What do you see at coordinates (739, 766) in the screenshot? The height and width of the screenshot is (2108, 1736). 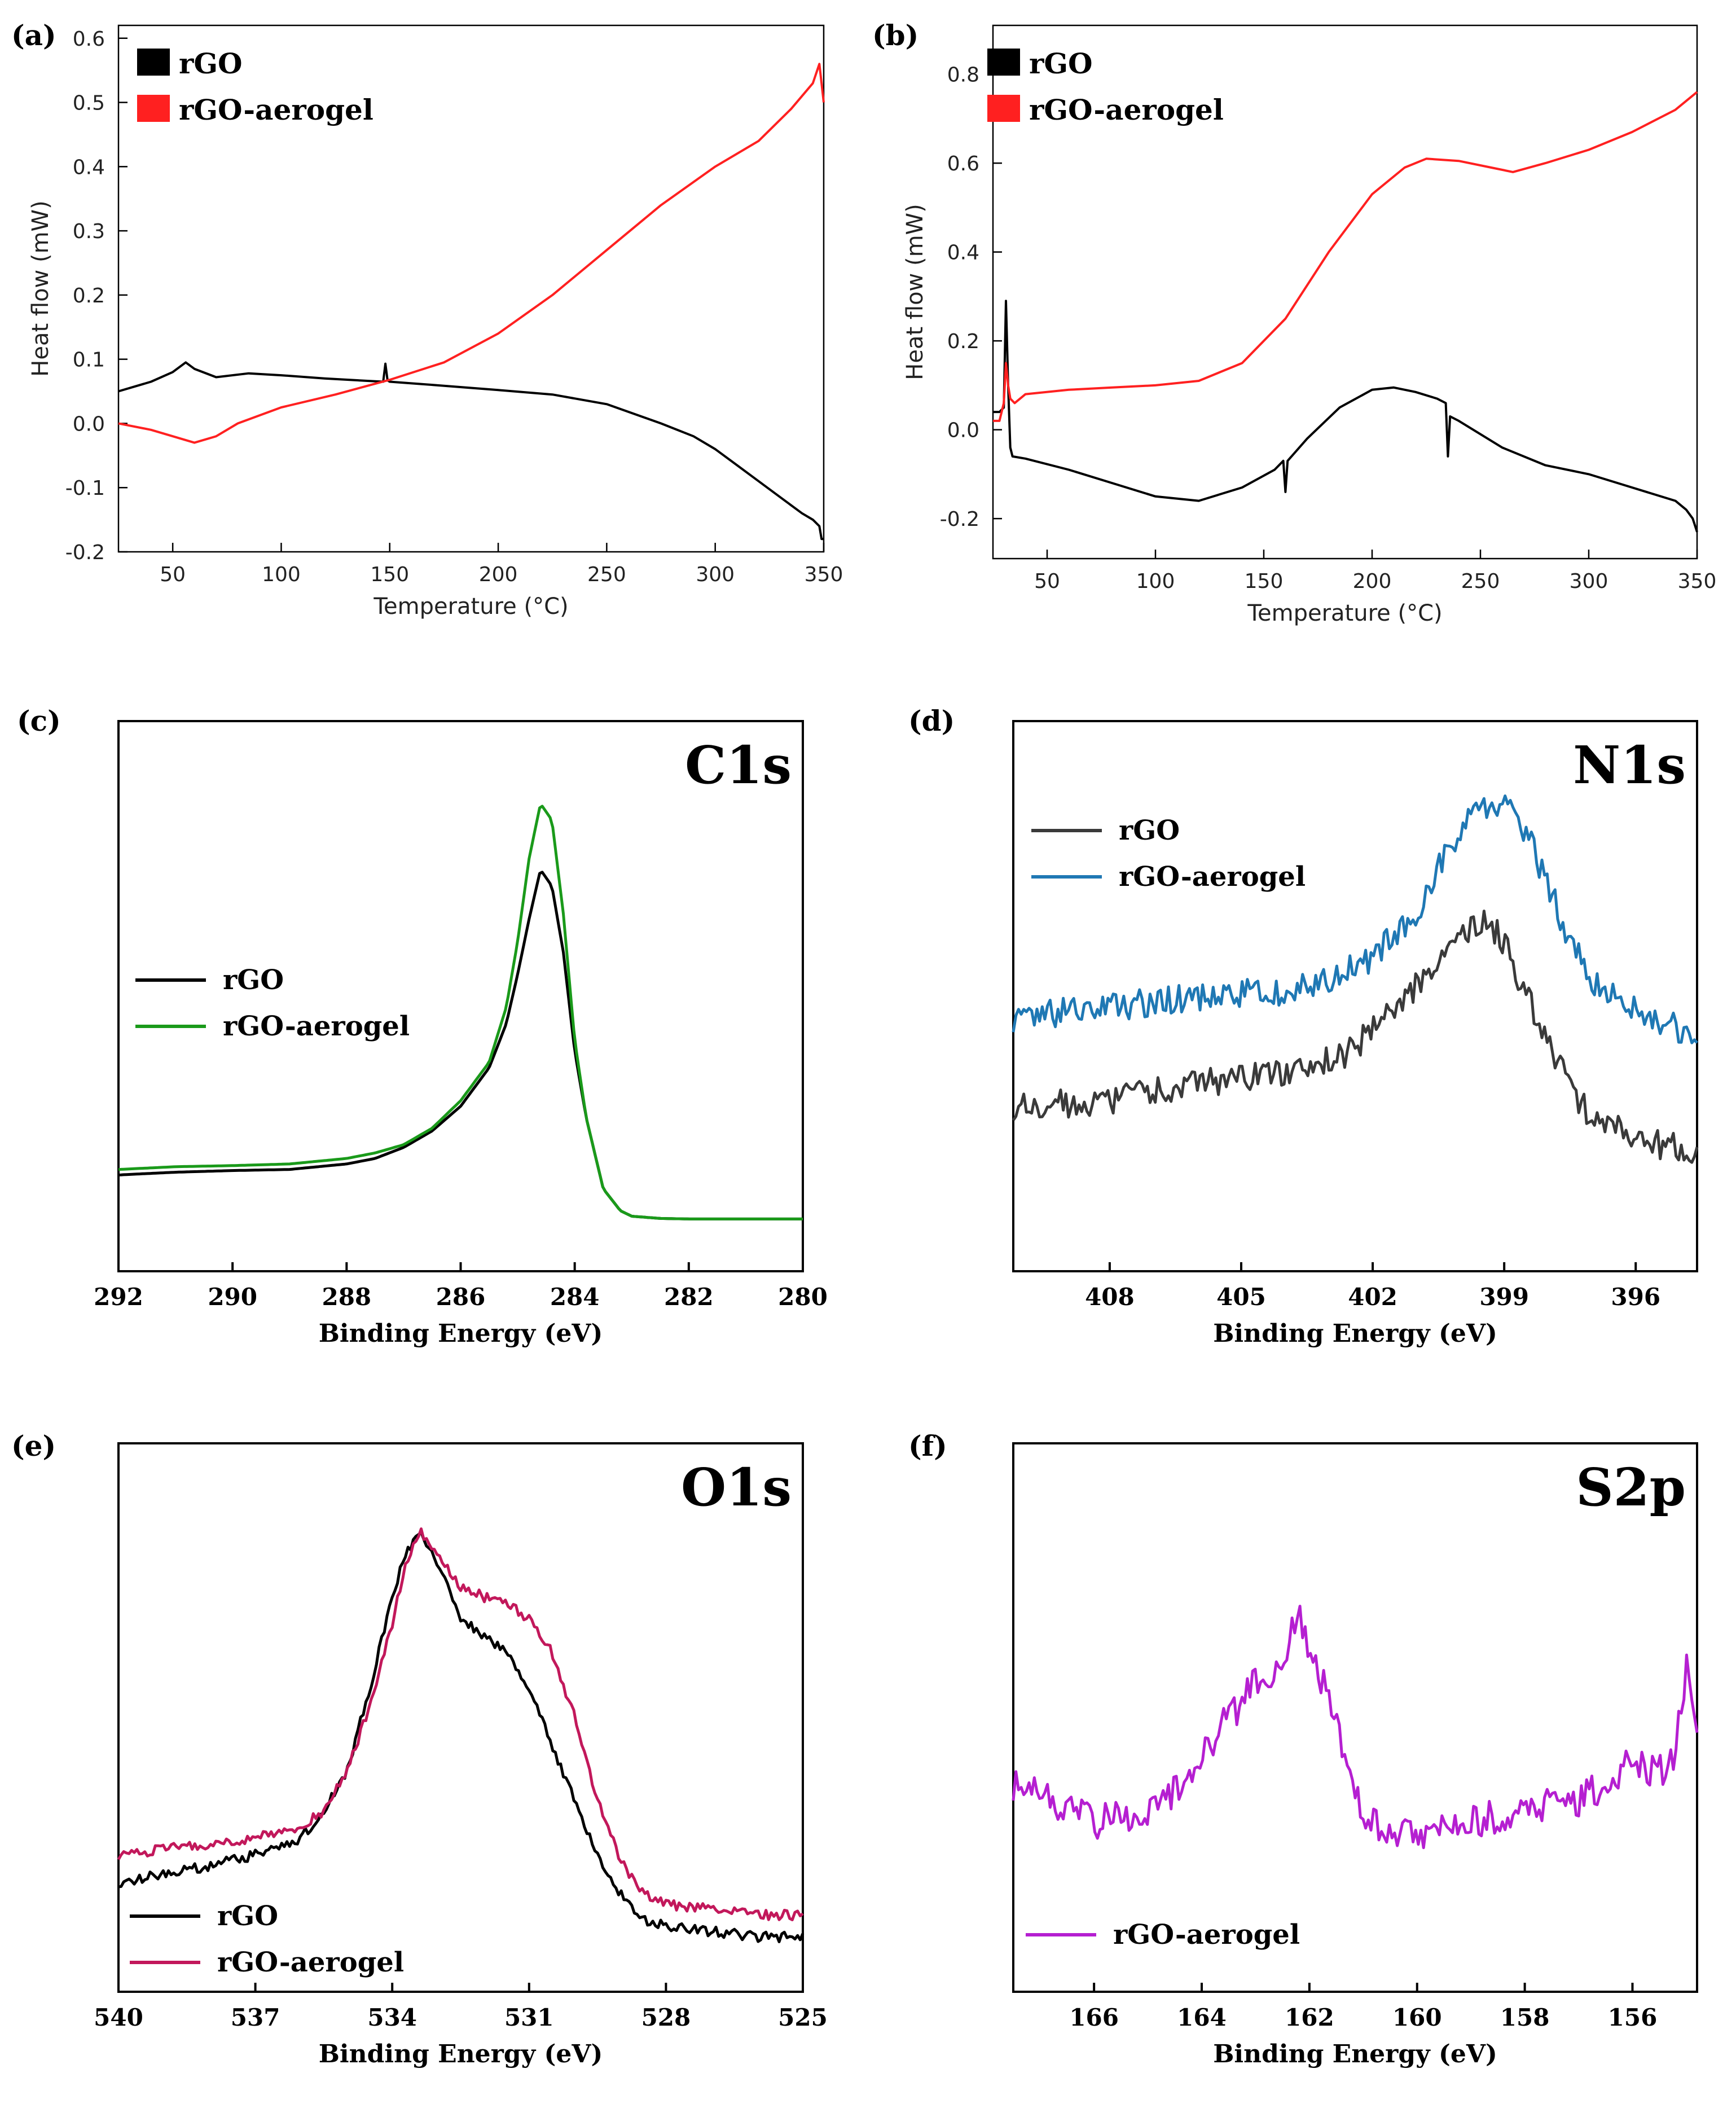 I see `spectrum-title: C1s` at bounding box center [739, 766].